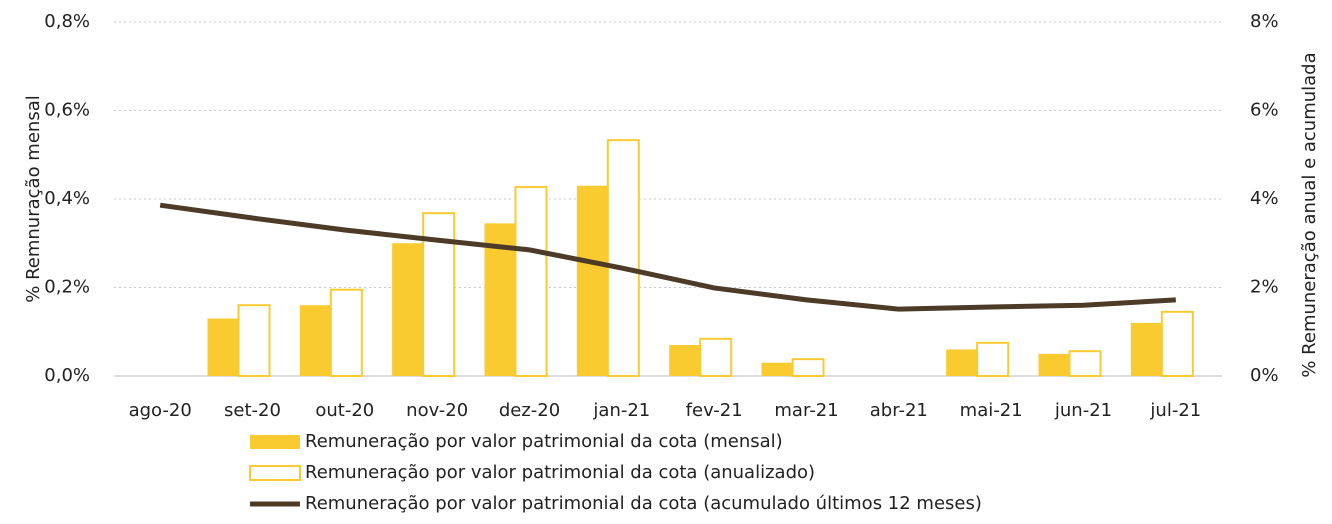 The image size is (1332, 524). Describe the element at coordinates (344, 410) in the screenshot. I see `x-tick-label: out-20` at that location.